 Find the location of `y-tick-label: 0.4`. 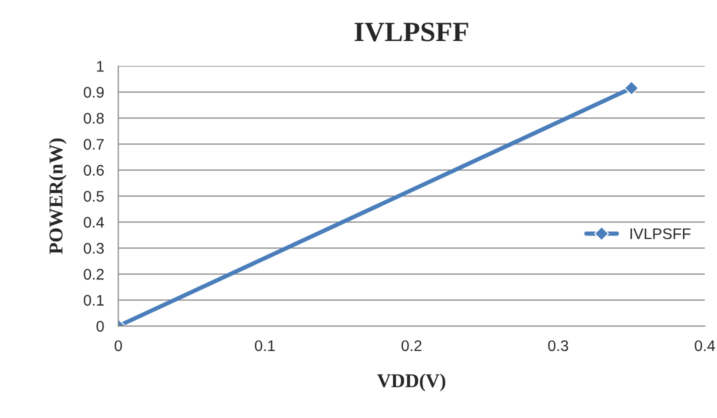

y-tick-label: 0.4 is located at coordinates (94, 222).